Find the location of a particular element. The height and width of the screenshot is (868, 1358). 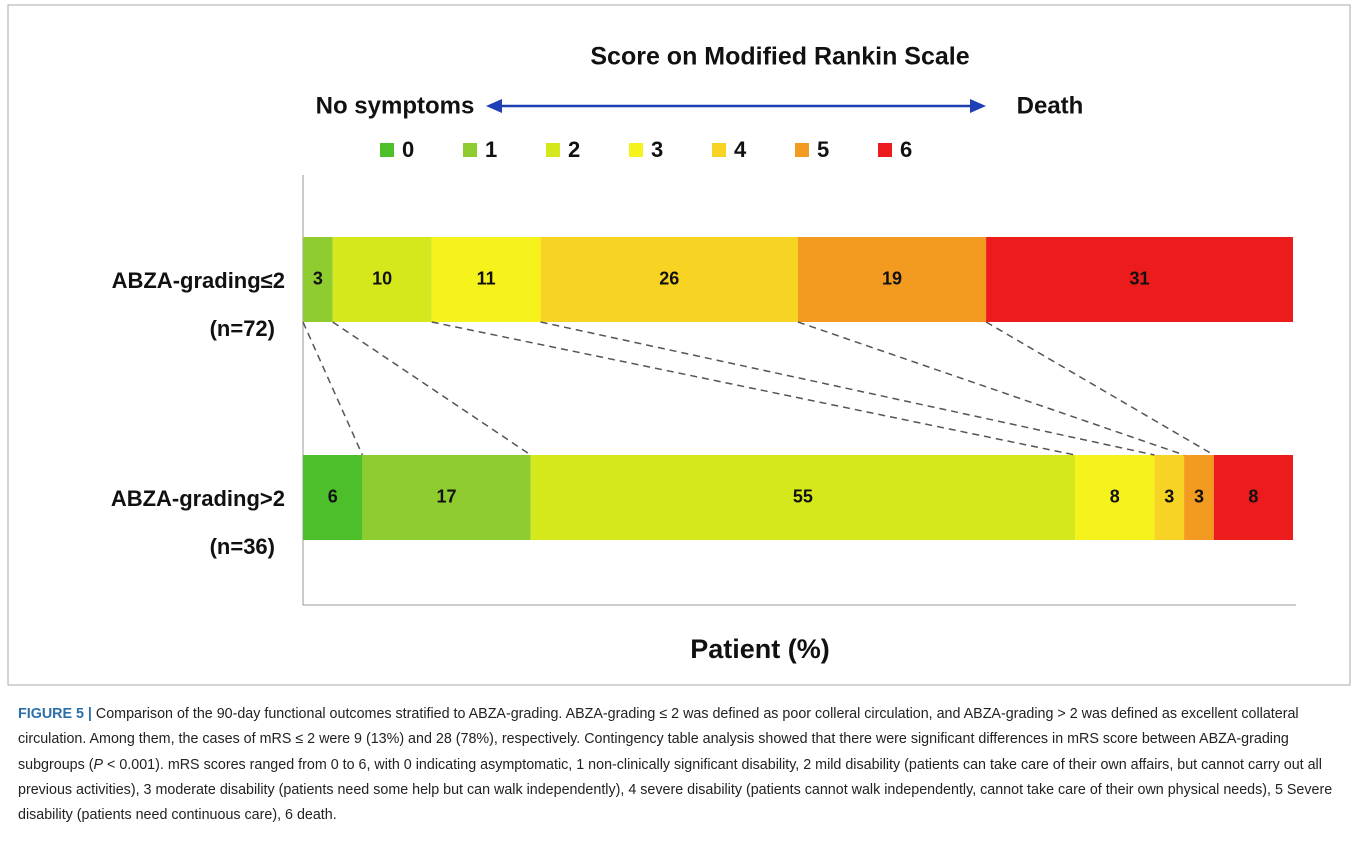

scale-low-label: No symptoms is located at coordinates (395, 105).